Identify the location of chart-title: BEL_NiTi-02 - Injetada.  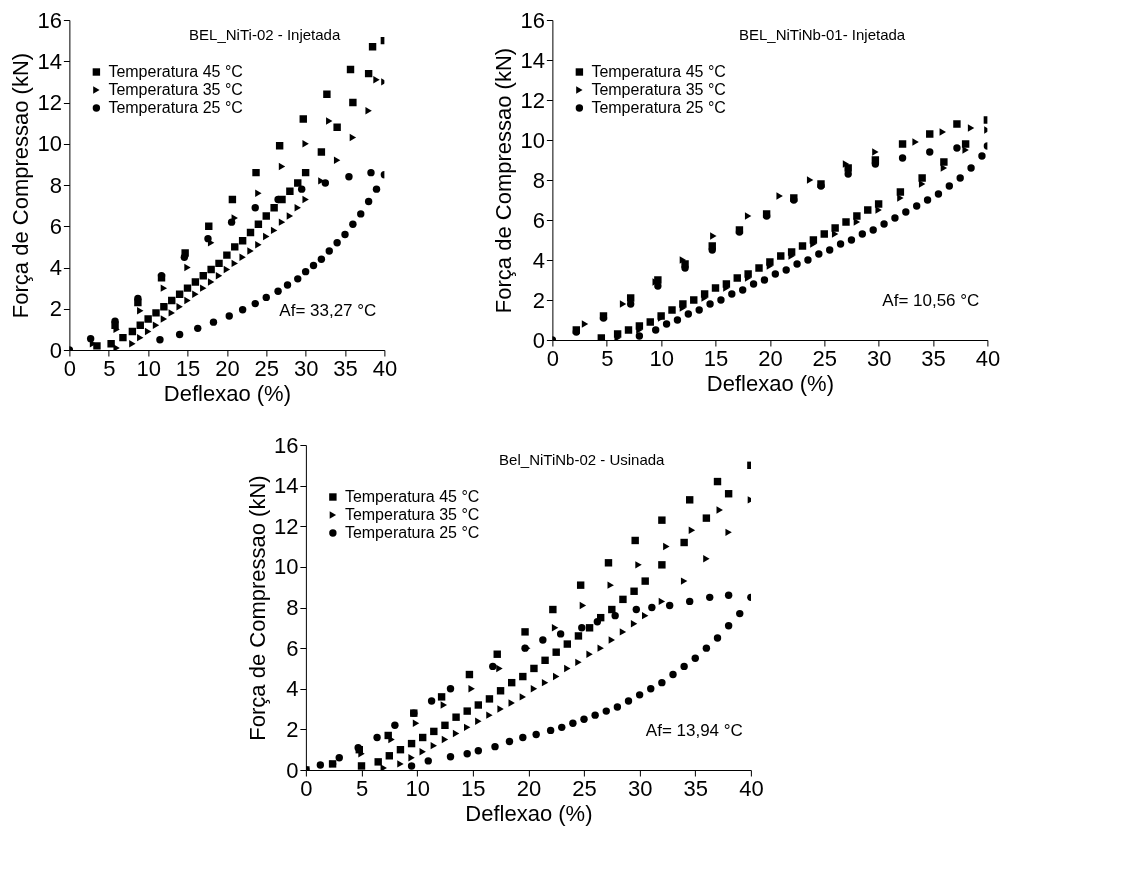
(265, 34).